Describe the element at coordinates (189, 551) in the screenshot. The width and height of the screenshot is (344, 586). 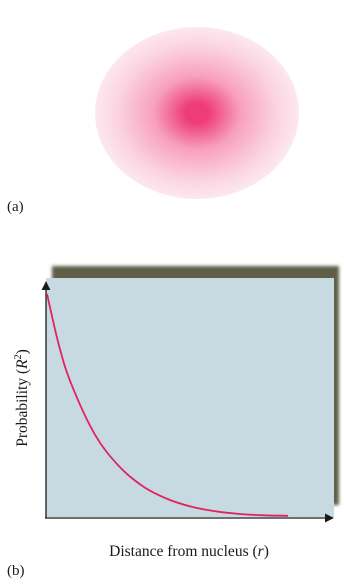
I see `x-axis-label: Distance from nucleus (r)` at that location.